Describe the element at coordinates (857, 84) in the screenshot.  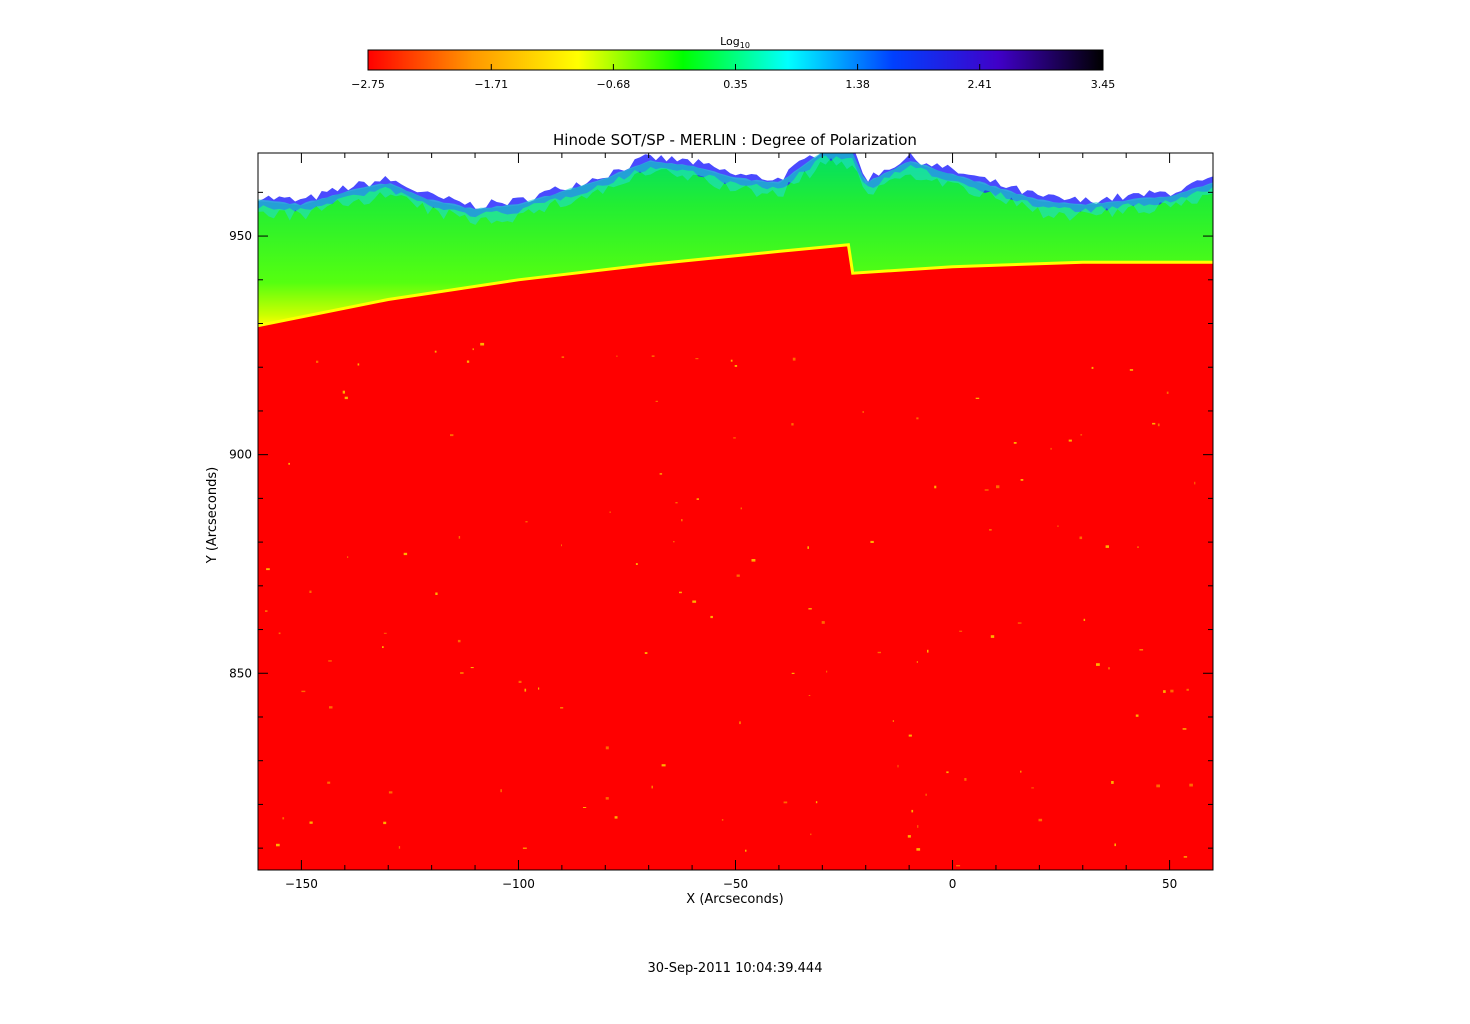
I see `colorbar-tick-label: 1.38` at that location.